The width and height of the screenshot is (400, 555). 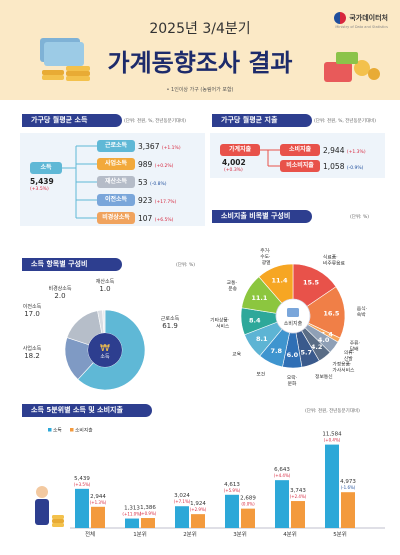 What do you see at coordinates (327, 334) in the screenshot?
I see `consumption-composition-value: 1.4` at bounding box center [327, 334].